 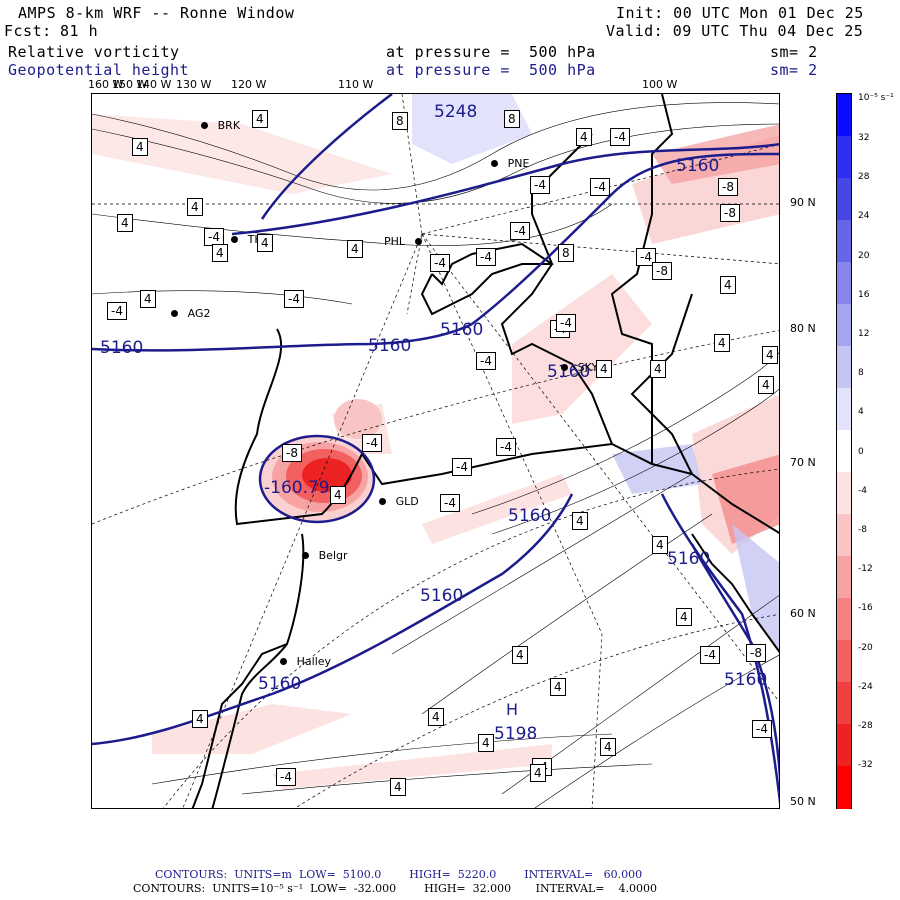 What do you see at coordinates (305, 659) in the screenshot?
I see `station-halley: Halley` at bounding box center [305, 659].